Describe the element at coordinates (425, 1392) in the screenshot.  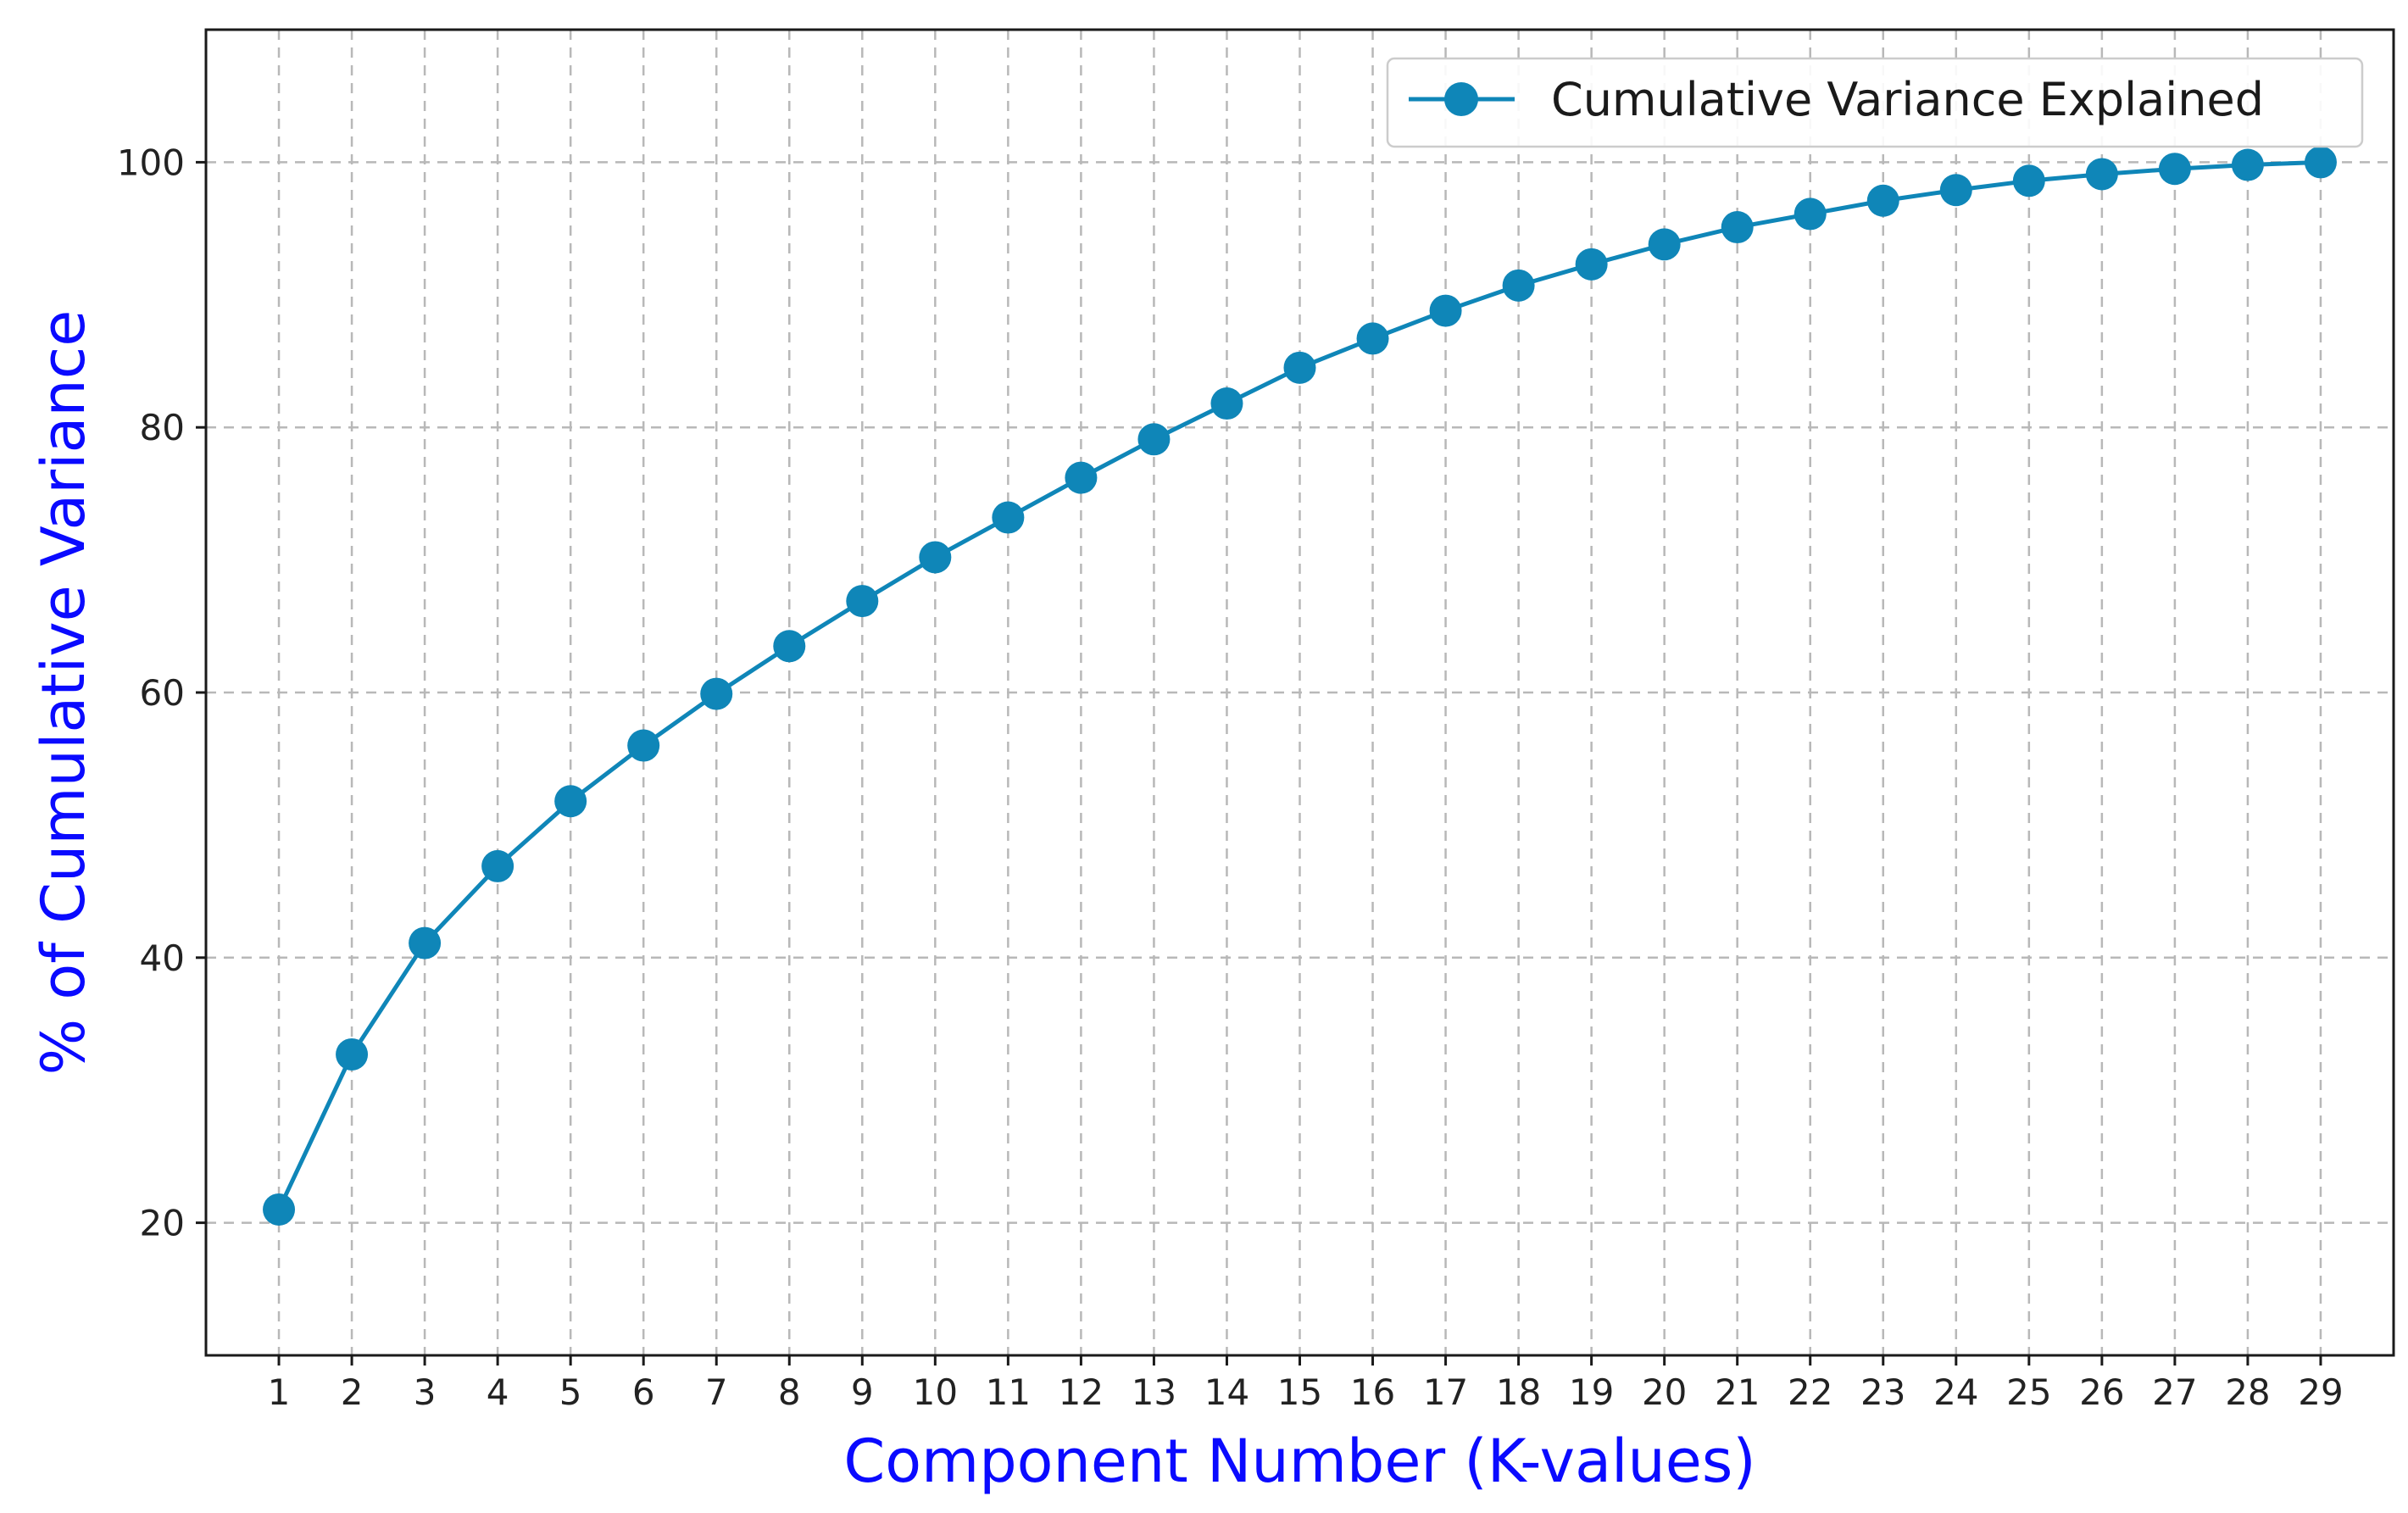
I see `x-tick-label: 3` at that location.